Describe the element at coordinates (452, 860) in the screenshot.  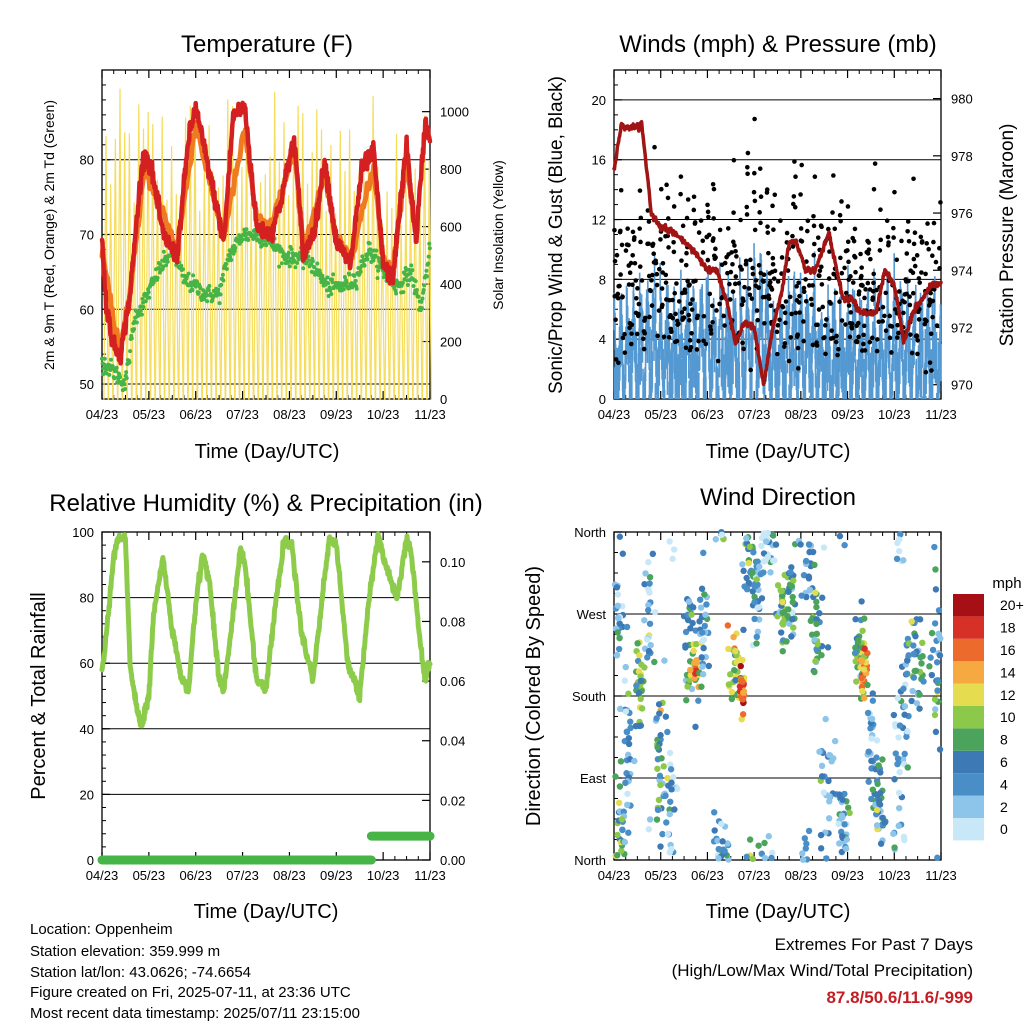
I see `humidity-y2tick-label: 0.00` at that location.